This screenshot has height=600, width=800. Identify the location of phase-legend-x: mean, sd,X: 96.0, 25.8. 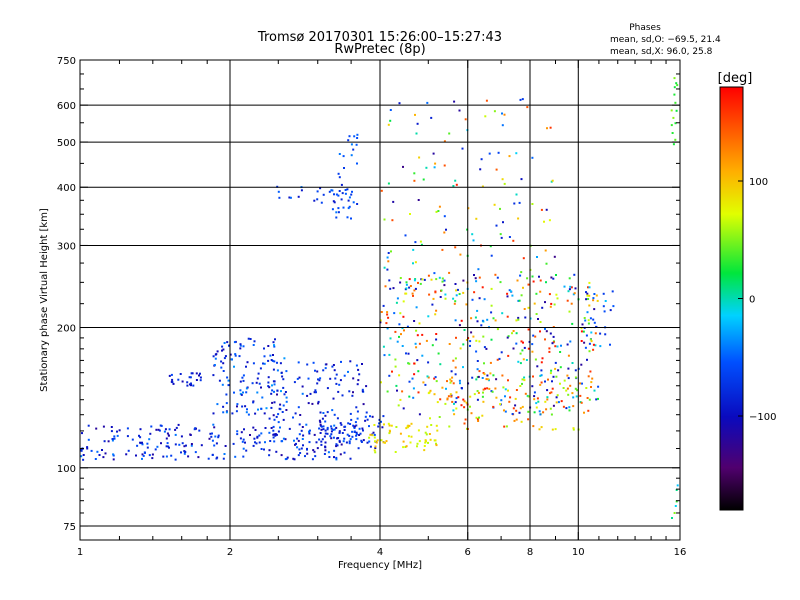
(661, 52).